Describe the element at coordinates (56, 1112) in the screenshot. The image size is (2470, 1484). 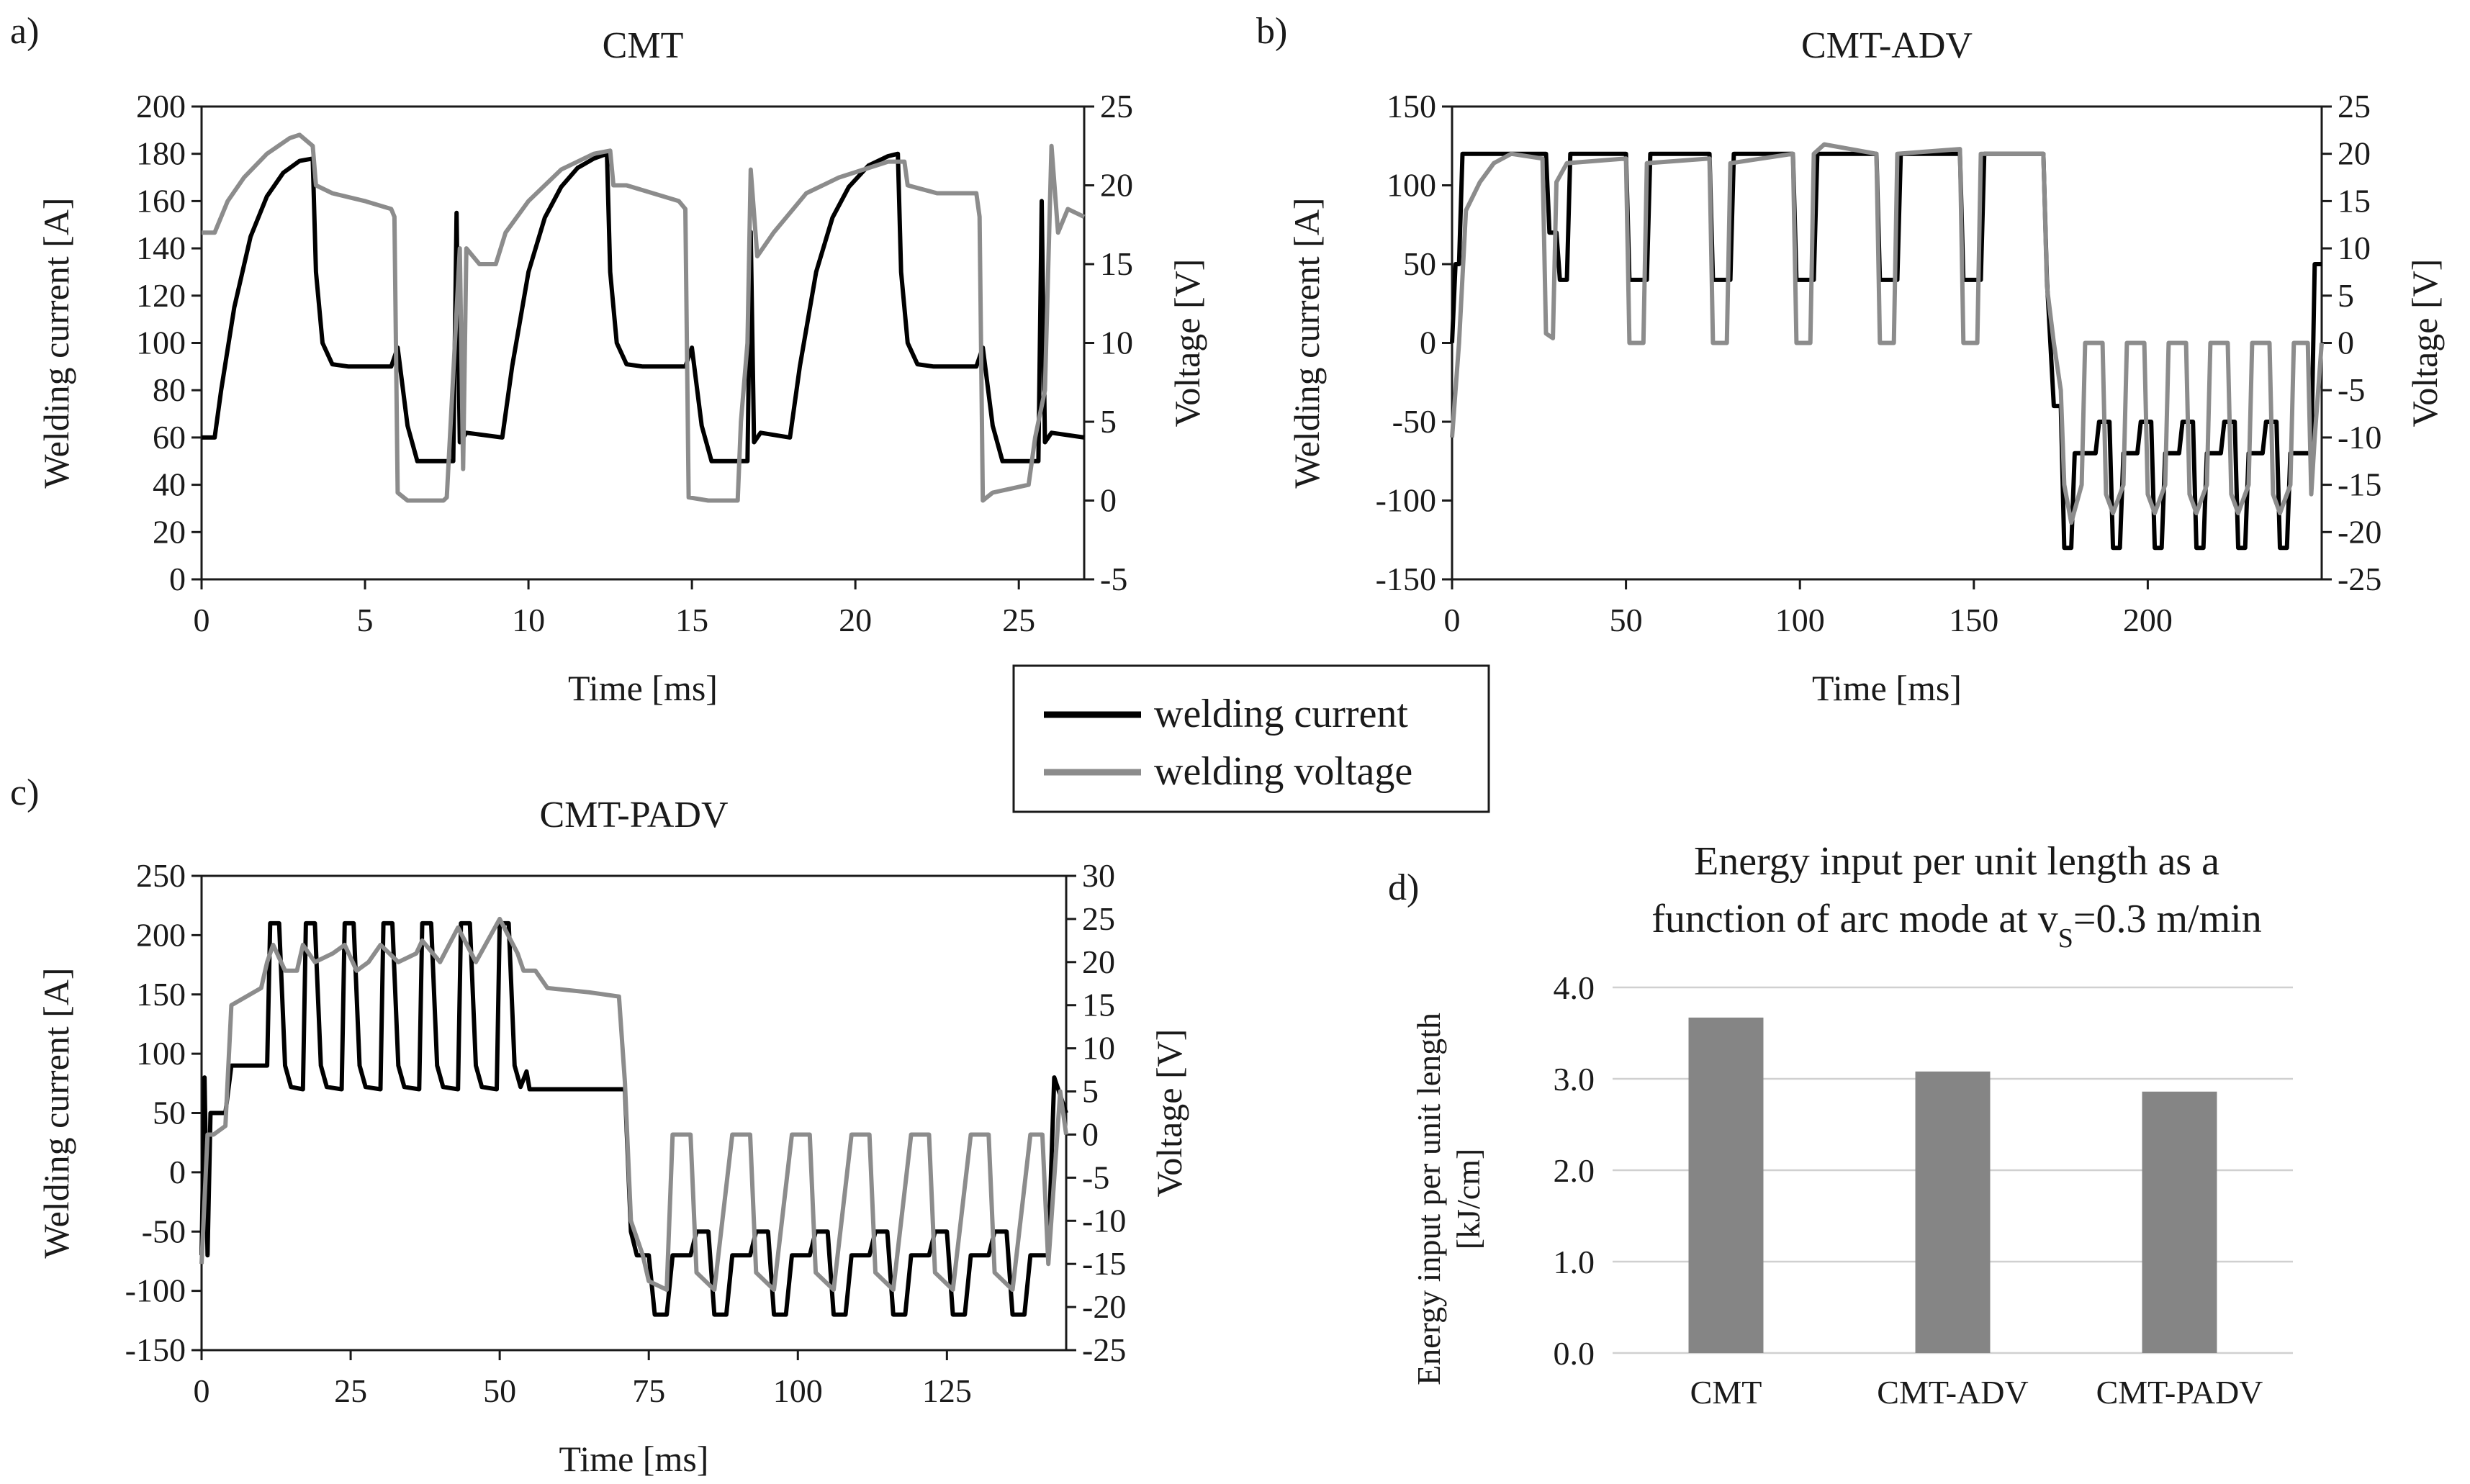
I see `panel-c-ylabel: Welding current [A]` at that location.